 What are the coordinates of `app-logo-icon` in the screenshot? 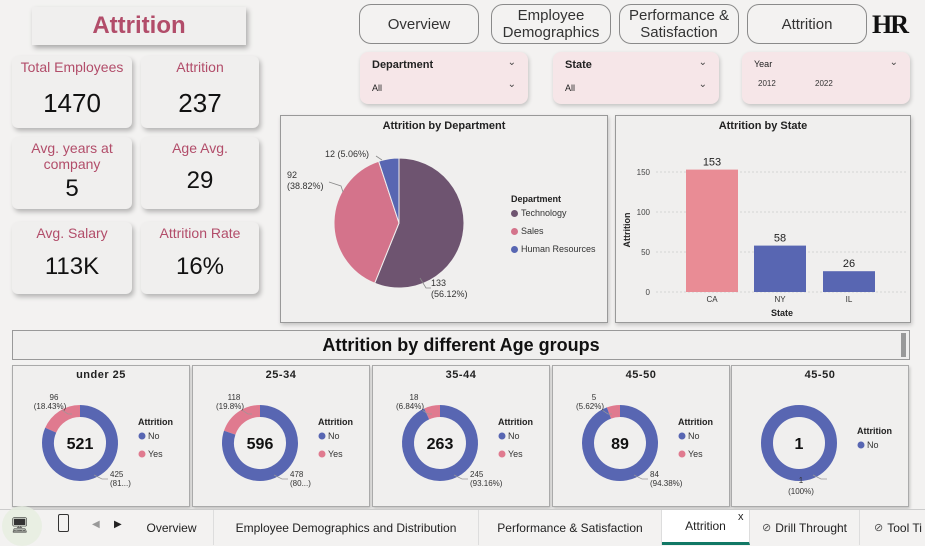 It's located at (22, 526).